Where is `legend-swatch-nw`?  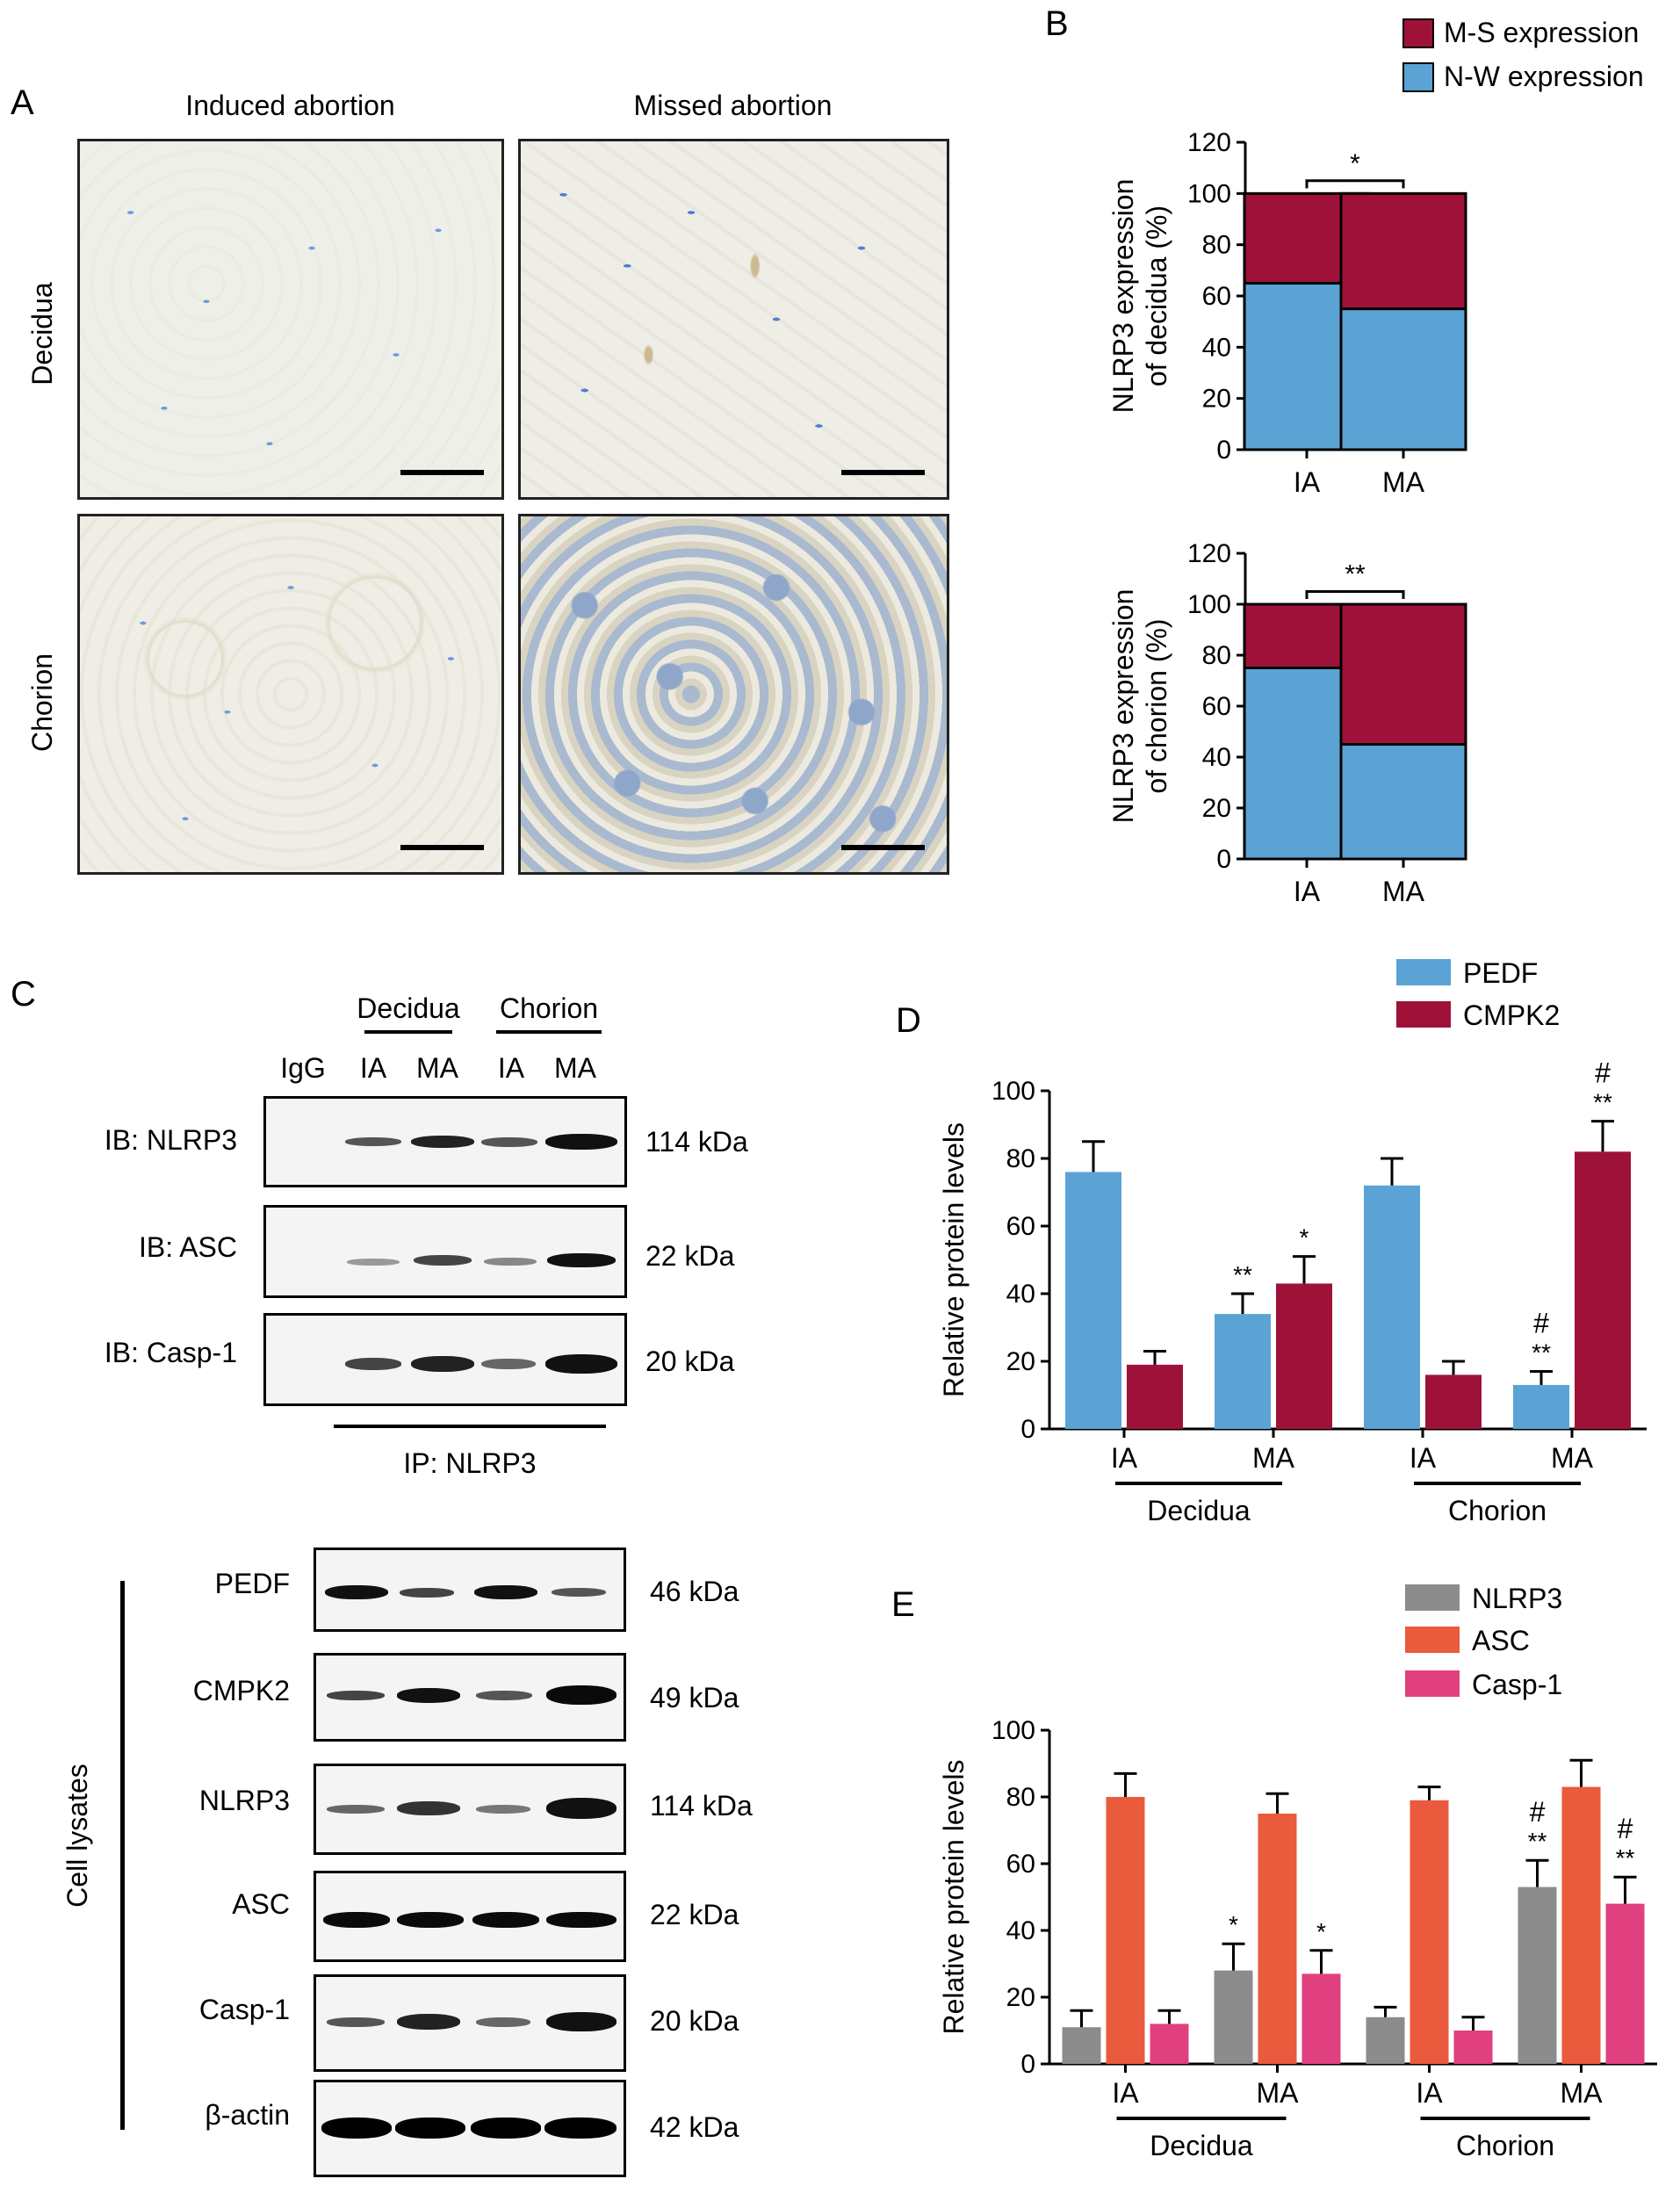
legend-swatch-nw is located at coordinates (1418, 77).